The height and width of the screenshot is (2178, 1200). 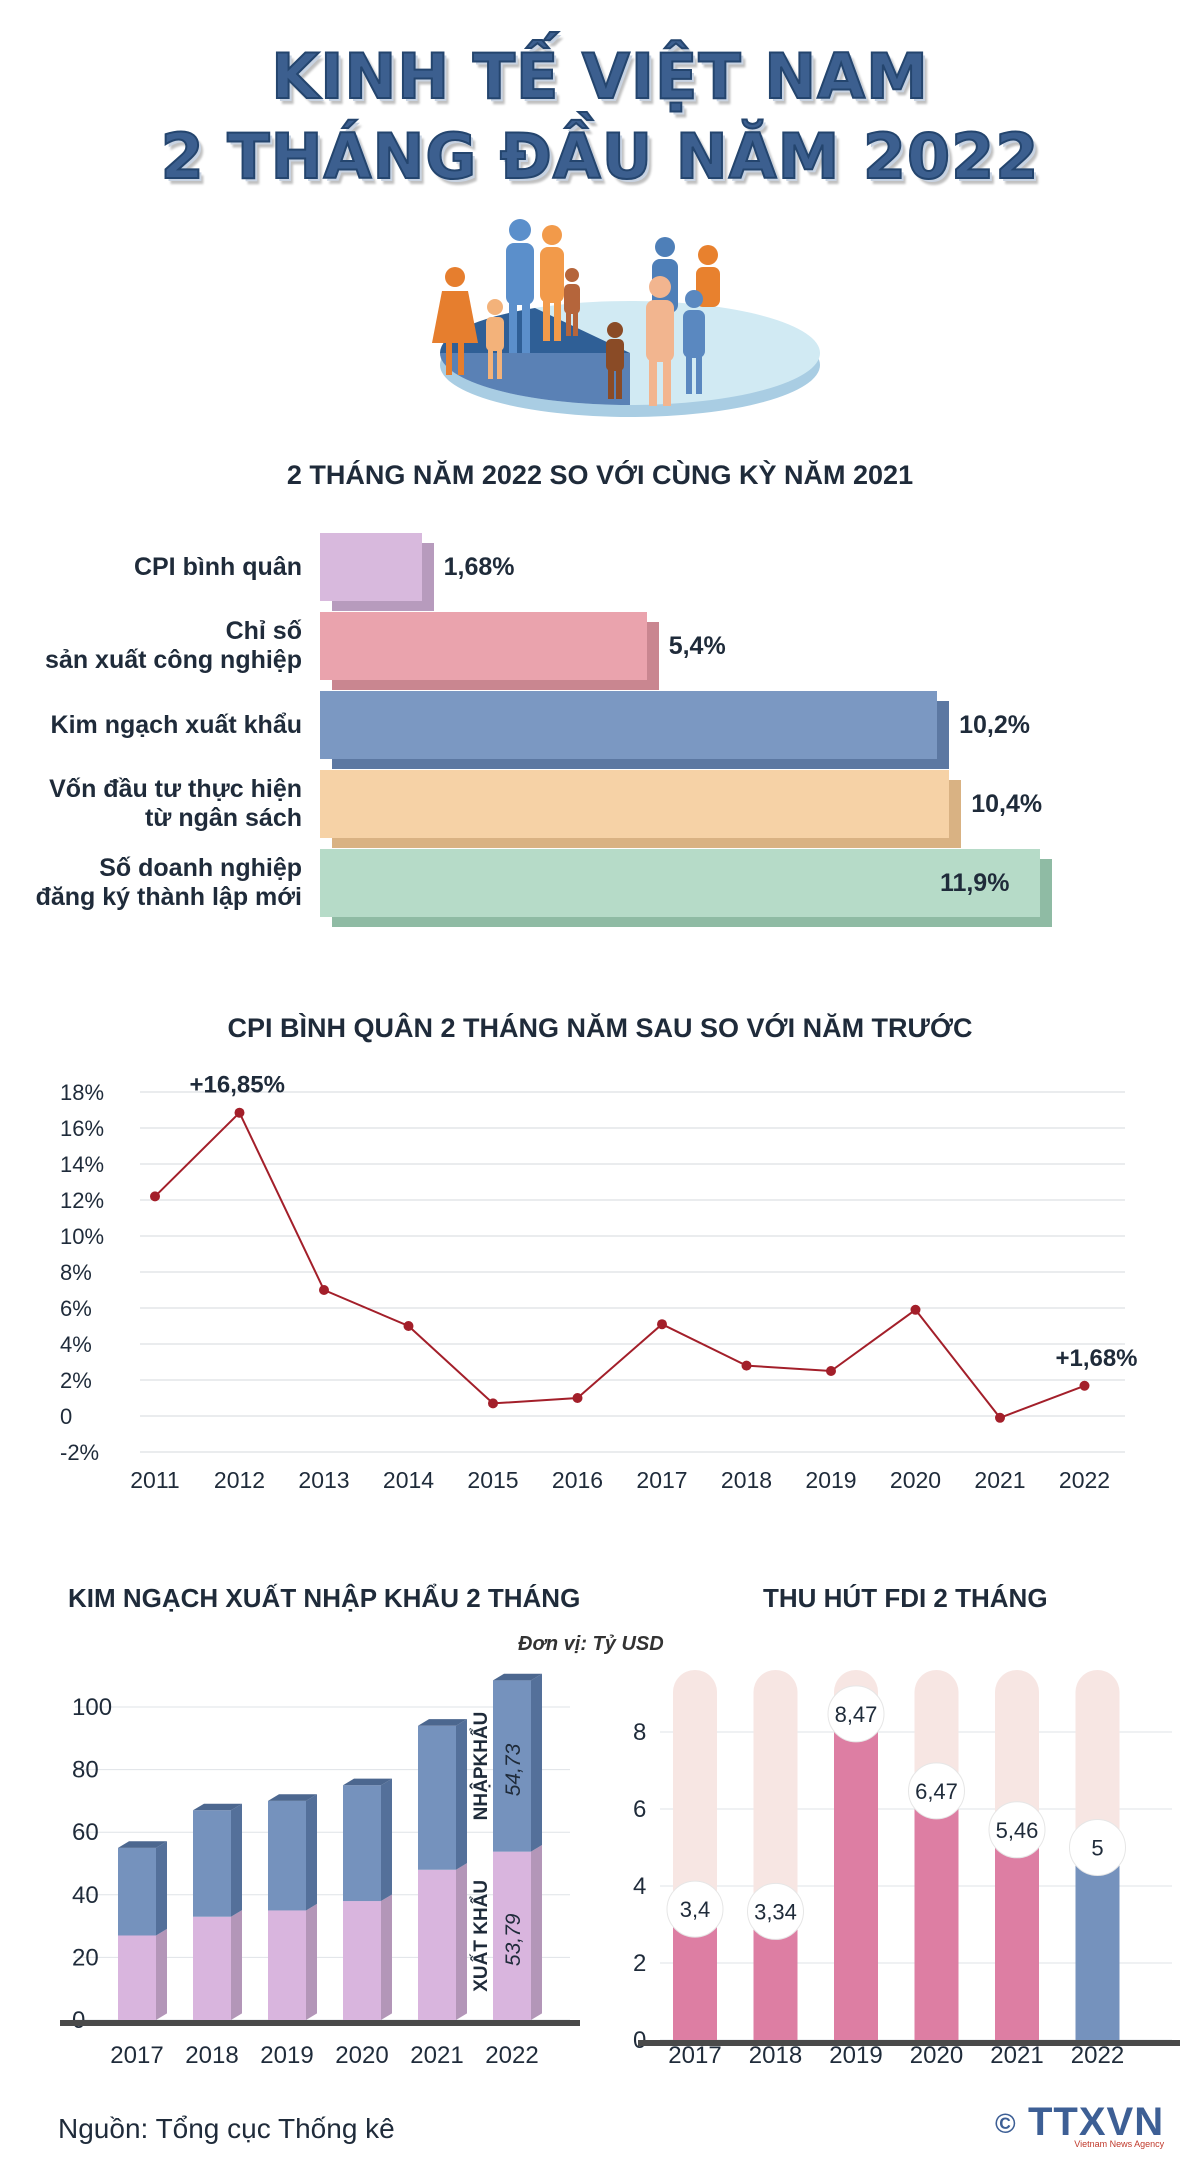 What do you see at coordinates (82, 1200) in the screenshot?
I see `cpi-y-tick: 12%` at bounding box center [82, 1200].